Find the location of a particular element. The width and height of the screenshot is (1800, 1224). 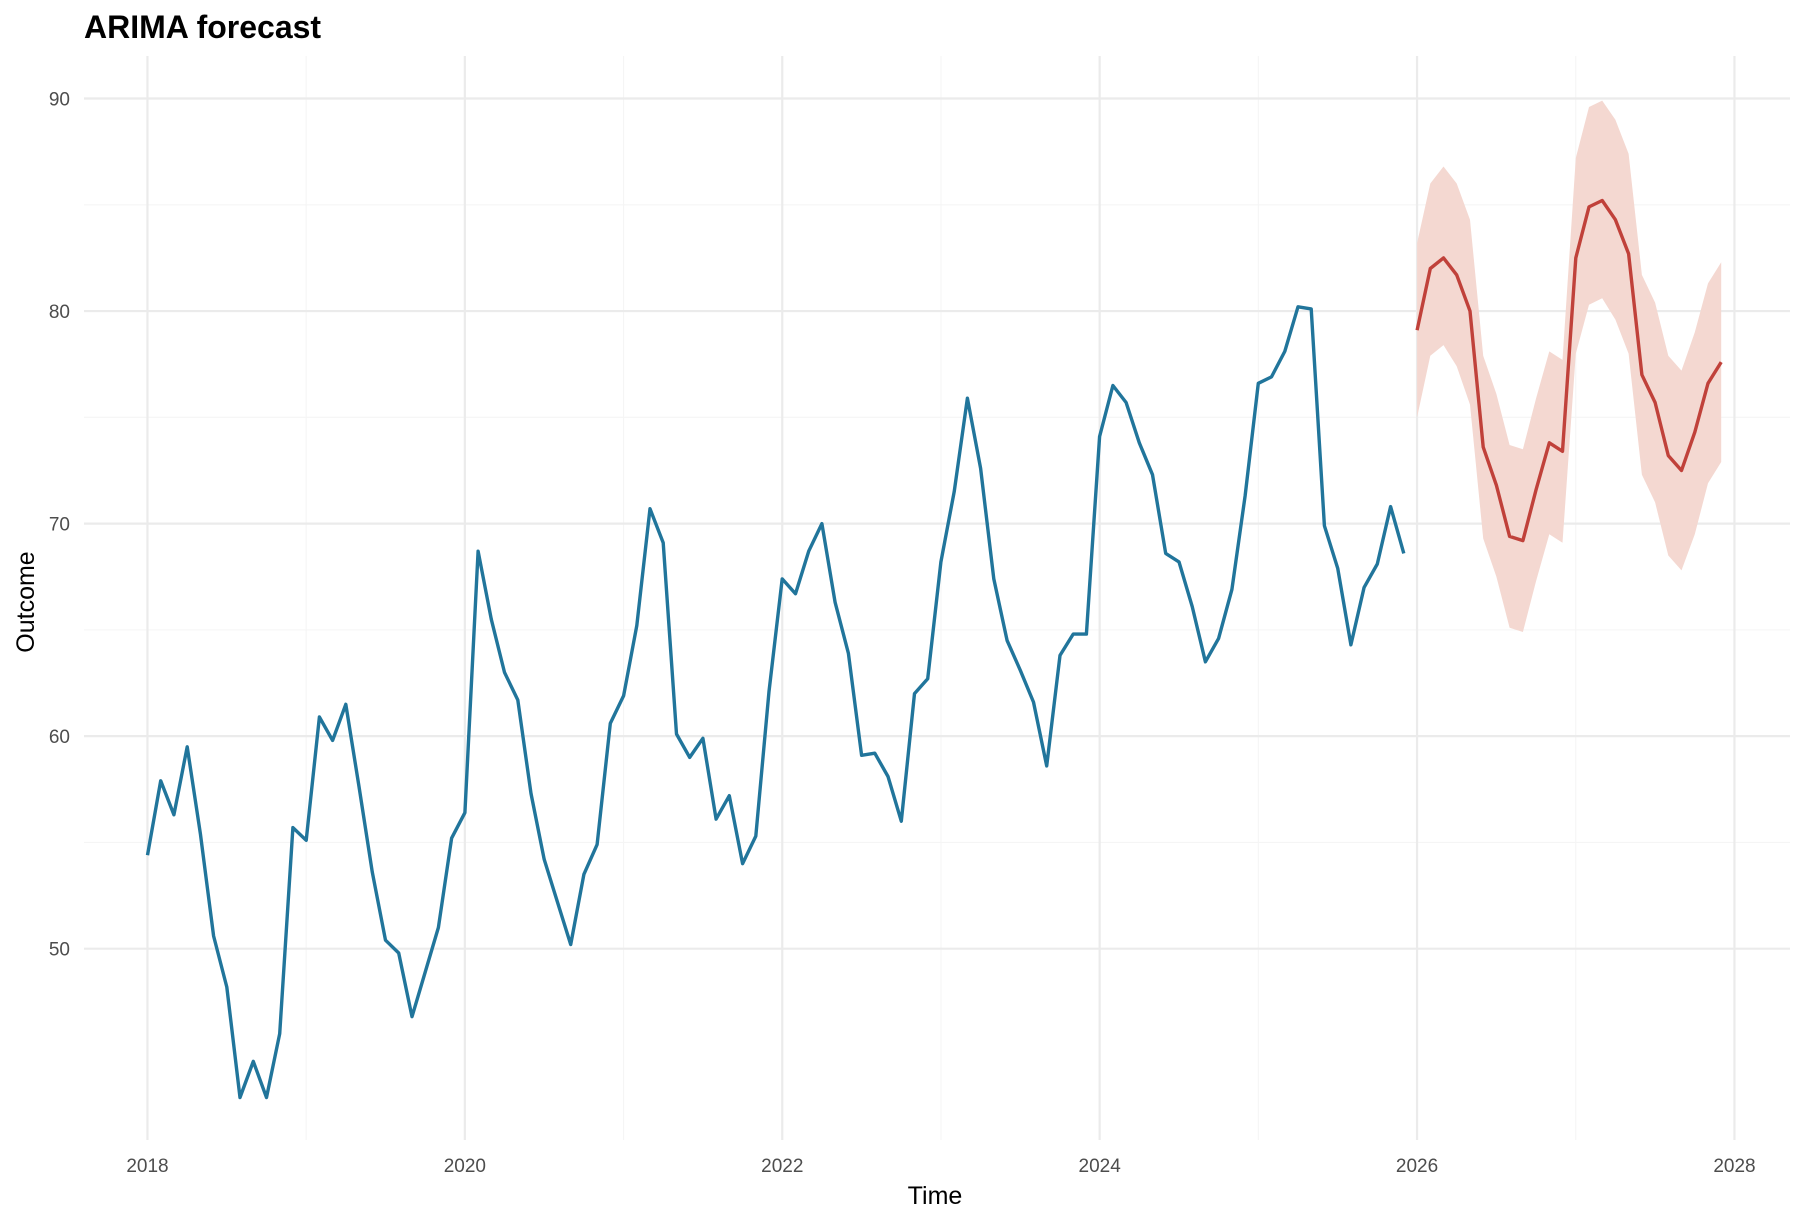

x-axis-title: Time is located at coordinates (935, 1196).